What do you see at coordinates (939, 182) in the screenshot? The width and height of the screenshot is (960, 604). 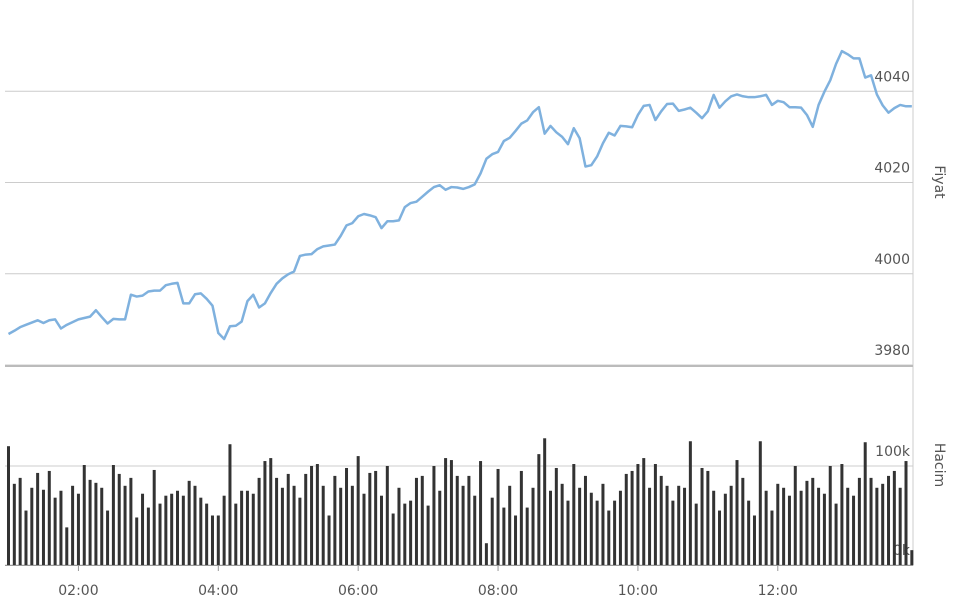 I see `axis-title: Fiyat` at bounding box center [939, 182].